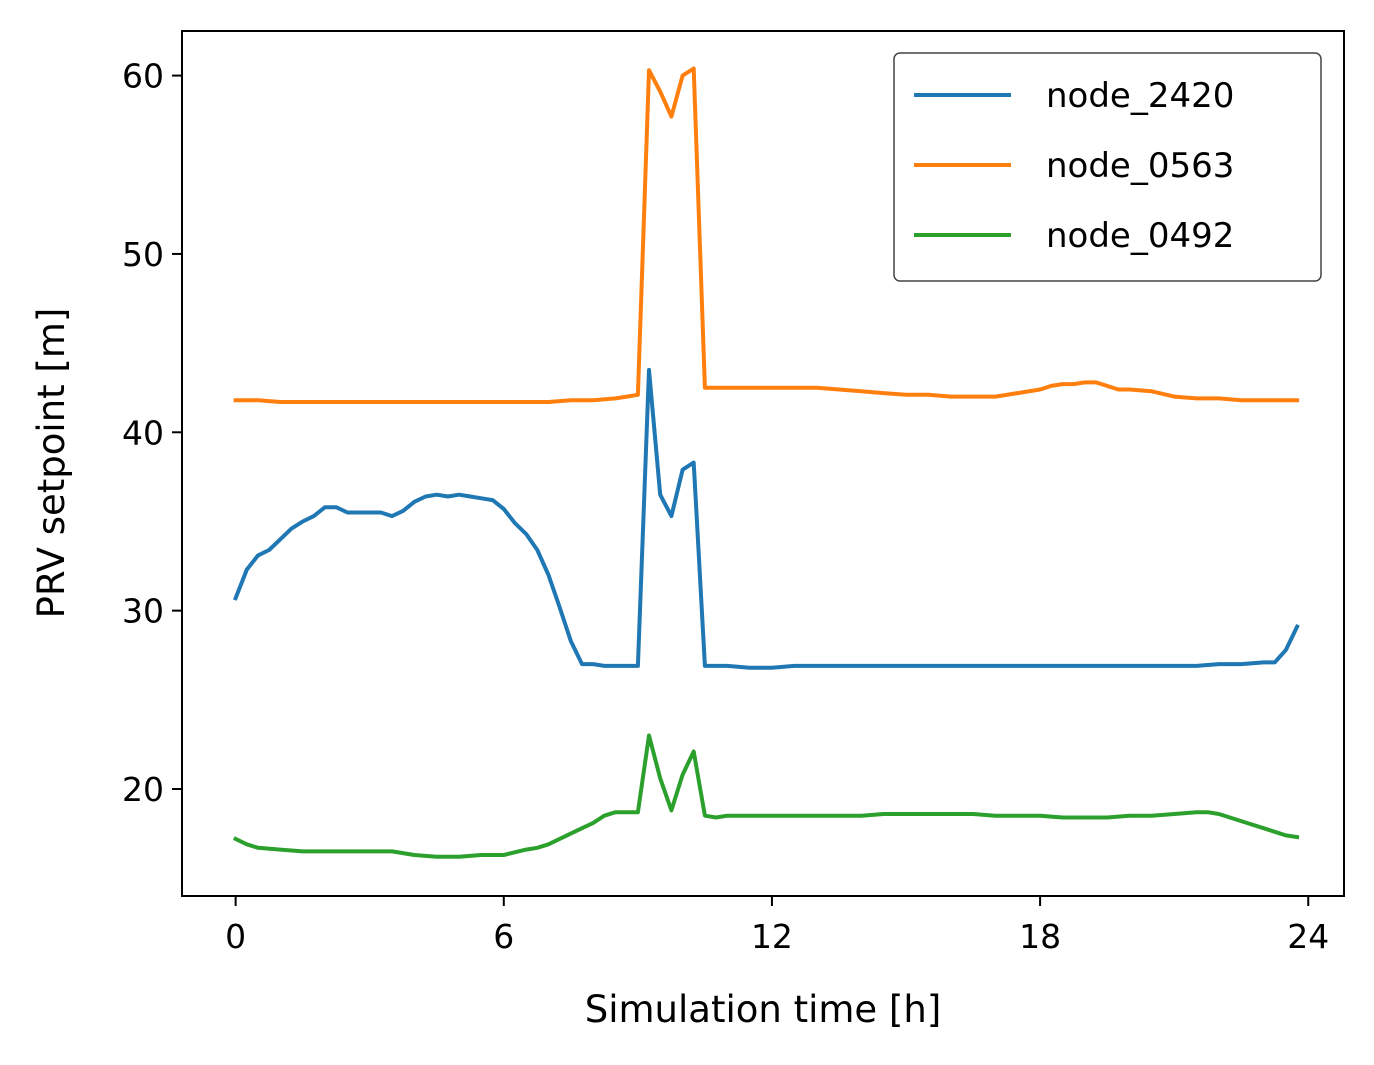 The width and height of the screenshot is (1374, 1065). Describe the element at coordinates (763, 1009) in the screenshot. I see `x-axis-label: Simulation time [h]` at that location.